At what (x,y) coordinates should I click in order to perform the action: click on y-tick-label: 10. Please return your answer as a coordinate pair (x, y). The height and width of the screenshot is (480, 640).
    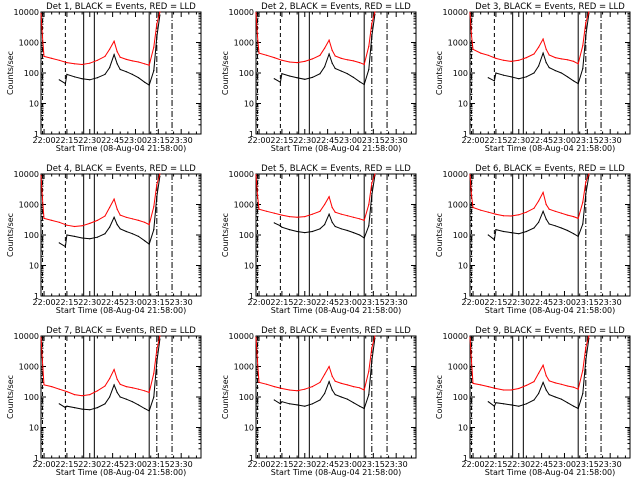
    Looking at the image, I should click on (249, 266).